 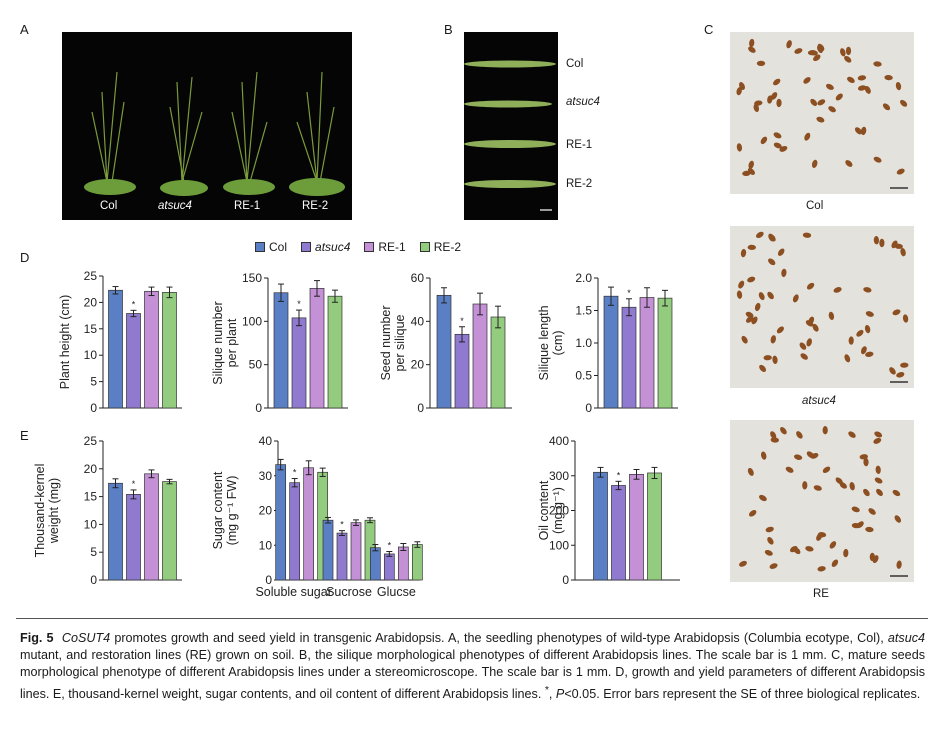 What do you see at coordinates (134, 304) in the screenshot?
I see `significance-star: *` at bounding box center [134, 304].